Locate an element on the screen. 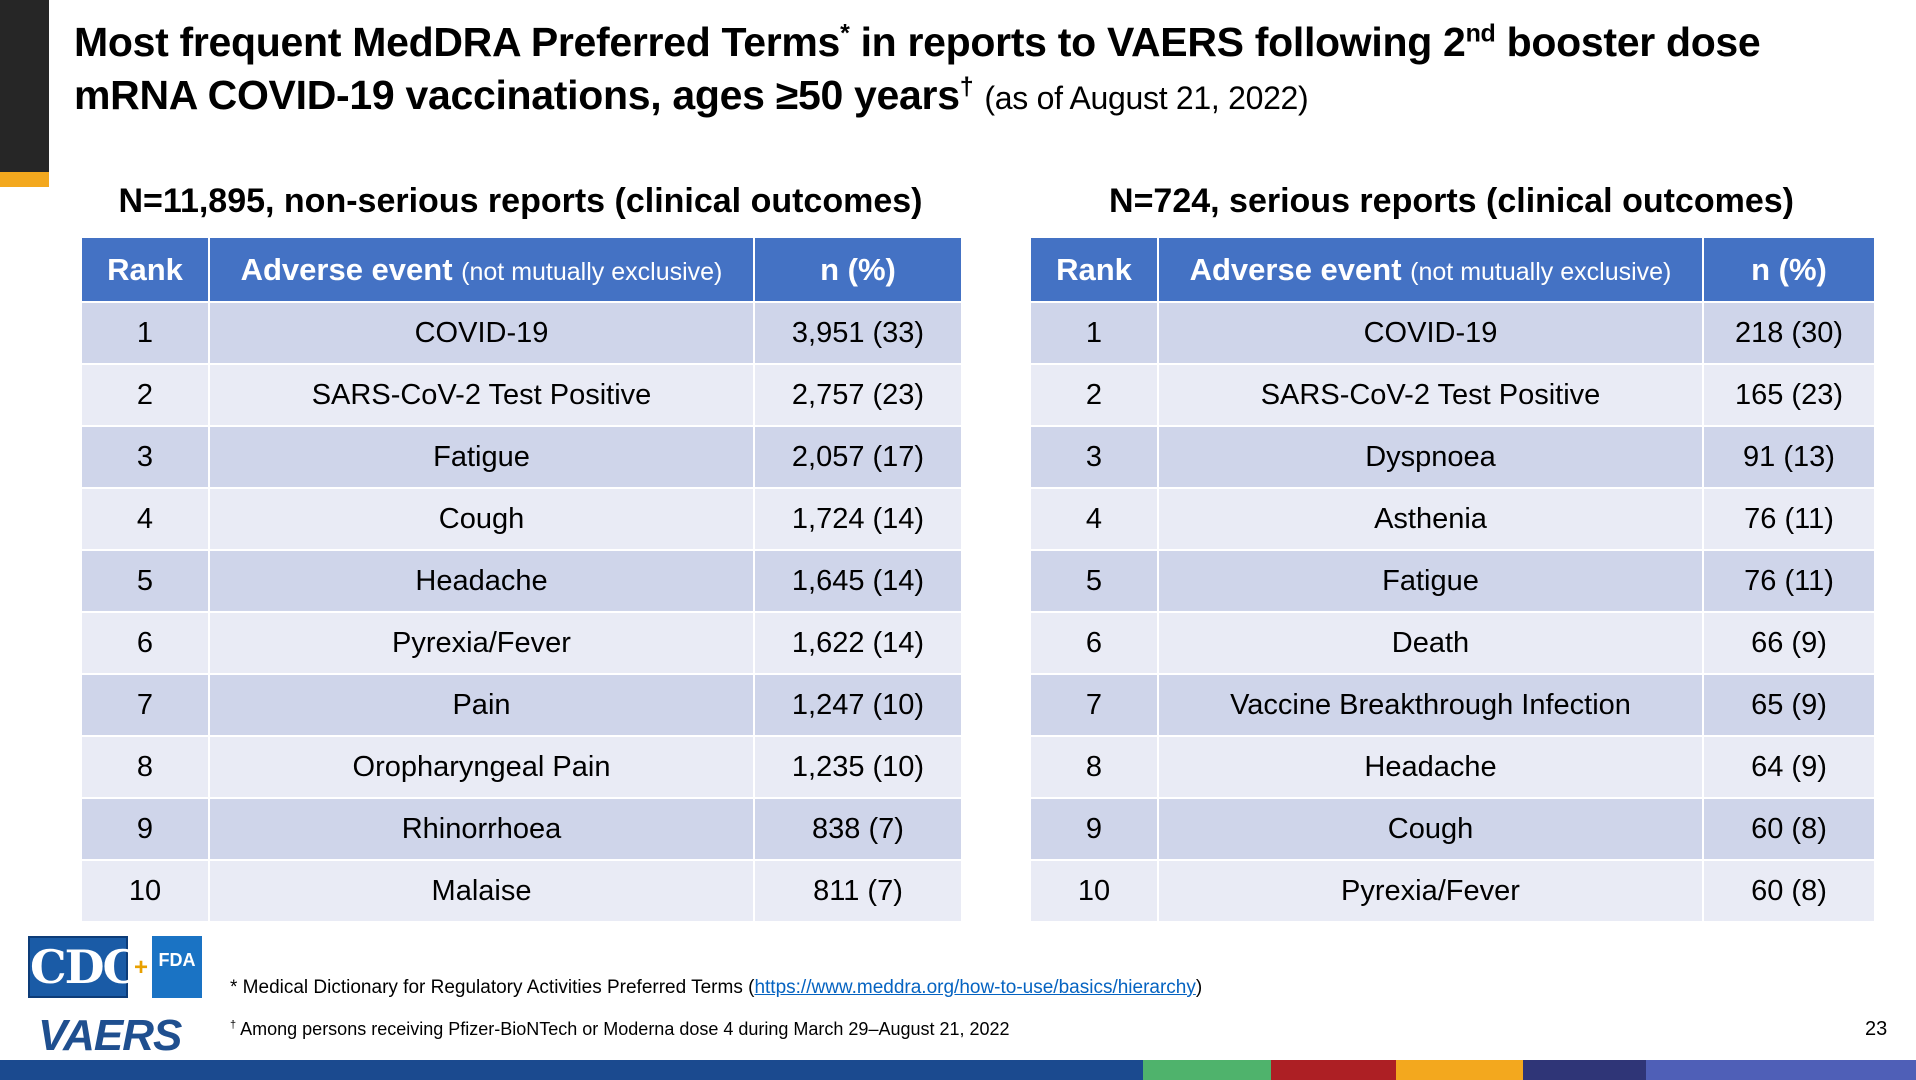  rank-cell: 8 is located at coordinates (1094, 767).